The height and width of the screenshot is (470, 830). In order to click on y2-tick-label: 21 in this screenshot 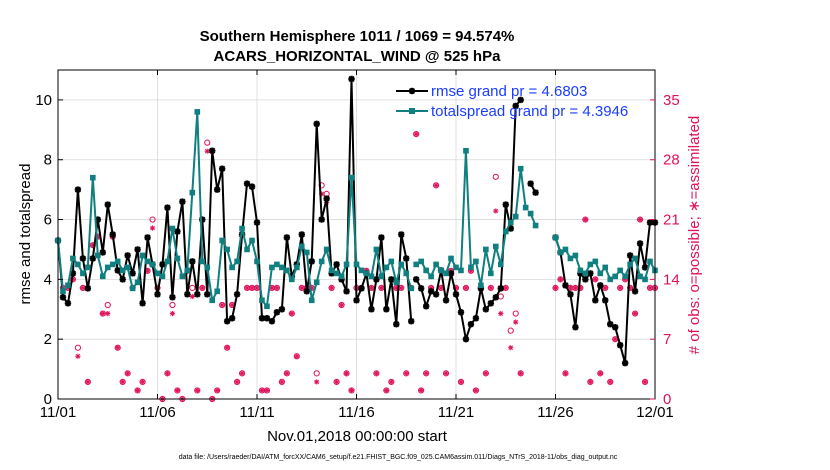, I will do `click(671, 220)`.